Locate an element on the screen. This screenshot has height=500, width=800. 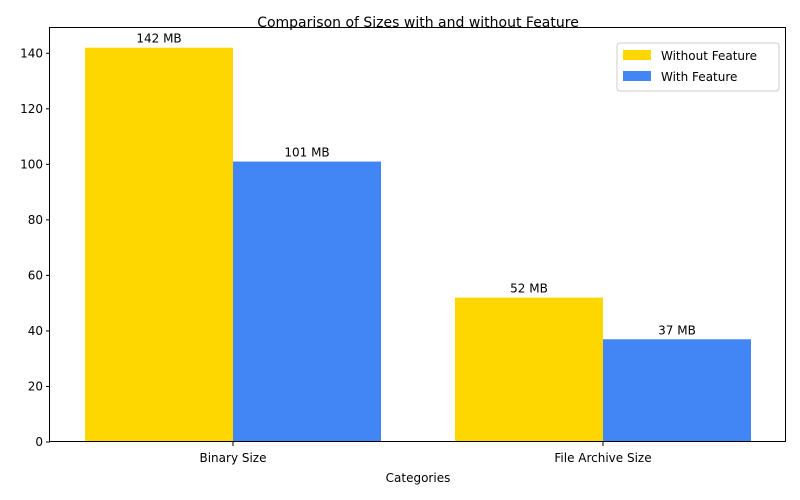
legend-box is located at coordinates (698, 67).